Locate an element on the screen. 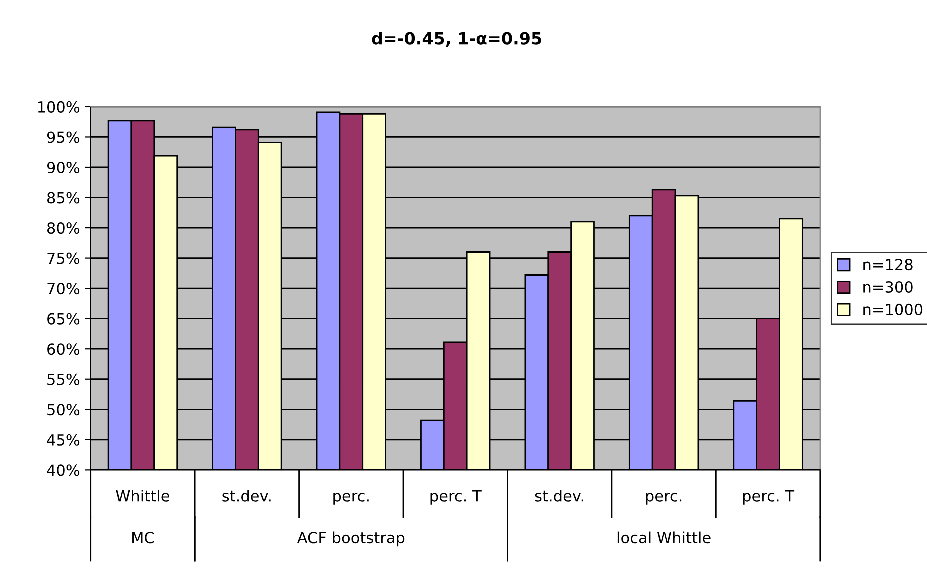  text: MC is located at coordinates (143, 538).